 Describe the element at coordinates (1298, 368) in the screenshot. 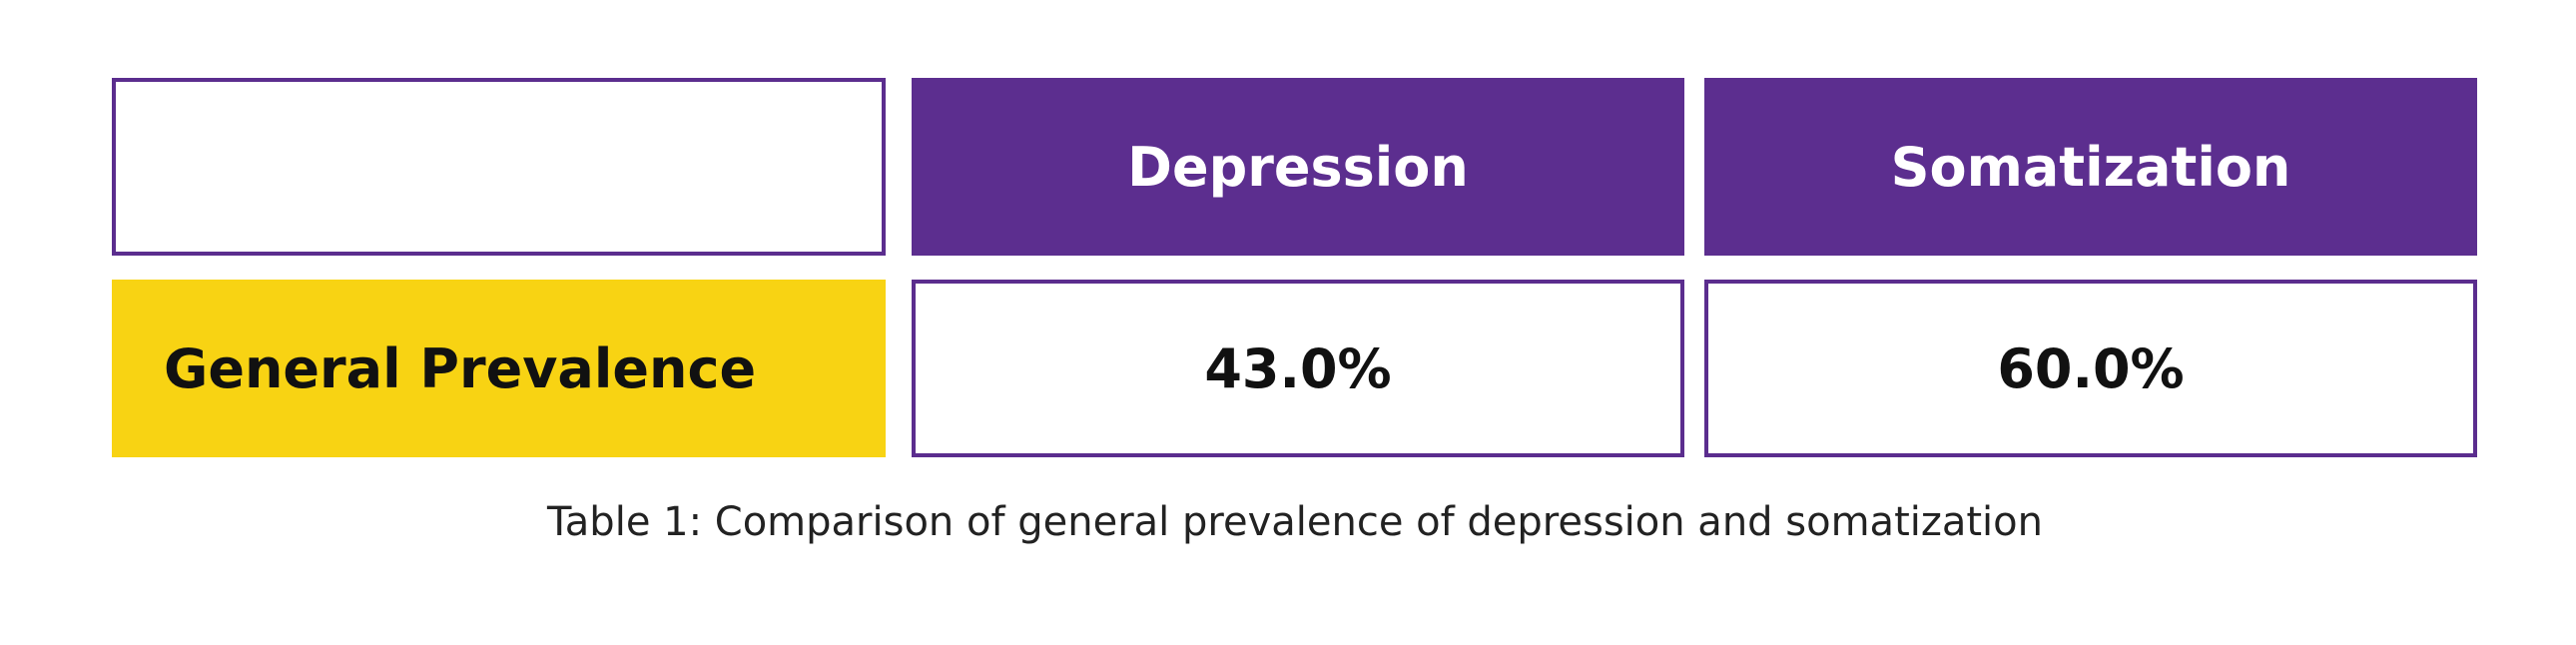

I see `value-cell: 43.0%` at that location.